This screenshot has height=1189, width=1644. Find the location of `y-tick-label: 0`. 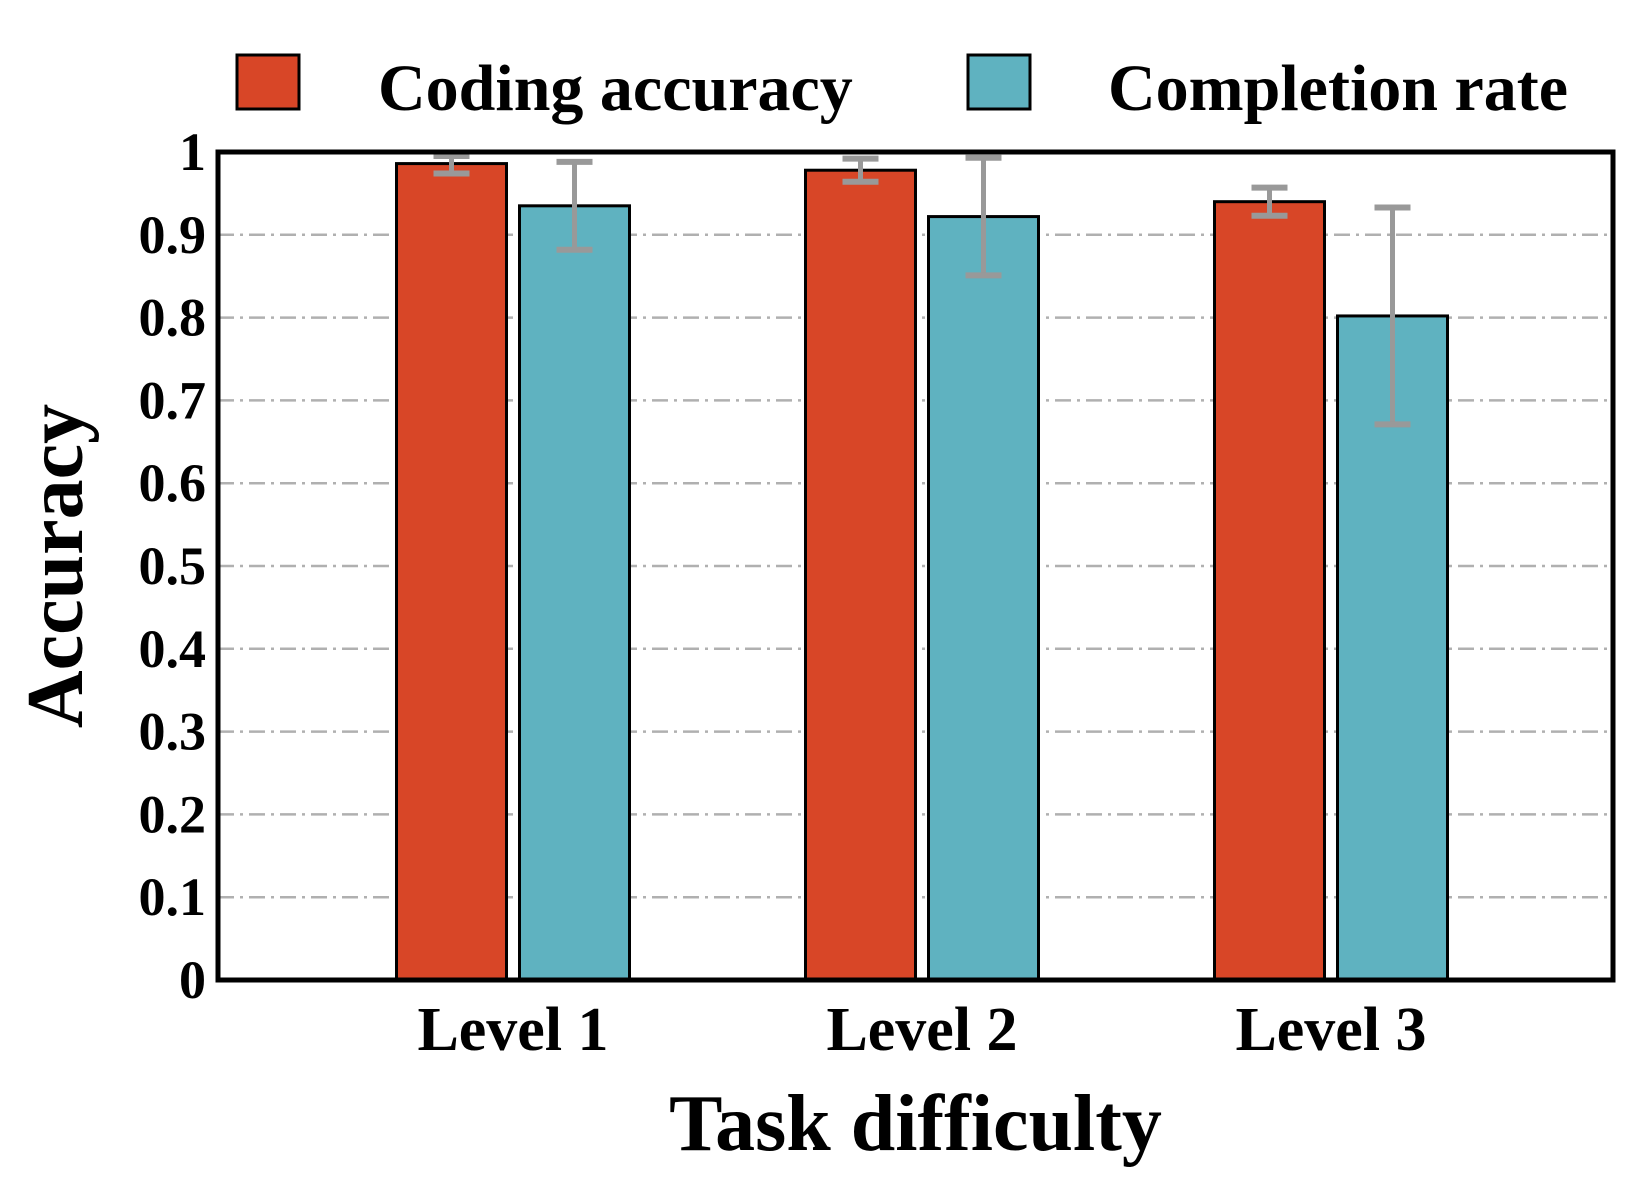

y-tick-label: 0 is located at coordinates (192, 980).